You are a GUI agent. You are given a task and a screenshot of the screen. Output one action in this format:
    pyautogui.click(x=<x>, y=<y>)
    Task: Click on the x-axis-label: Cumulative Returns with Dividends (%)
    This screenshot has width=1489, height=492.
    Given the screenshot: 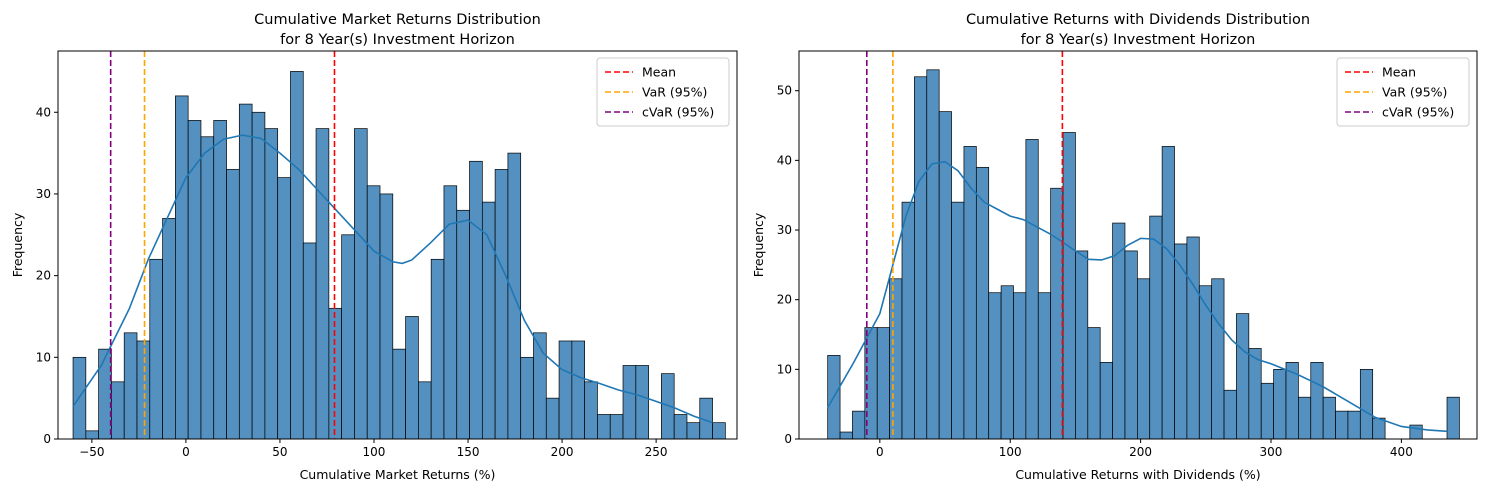 What is the action you would take?
    pyautogui.click(x=1137, y=474)
    